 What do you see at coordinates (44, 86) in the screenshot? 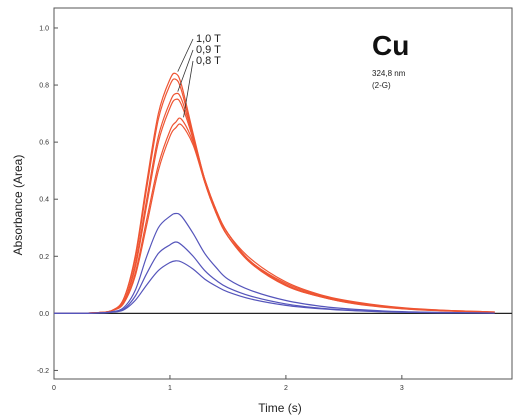
I see `y-tick-label: 0.8` at bounding box center [44, 86].